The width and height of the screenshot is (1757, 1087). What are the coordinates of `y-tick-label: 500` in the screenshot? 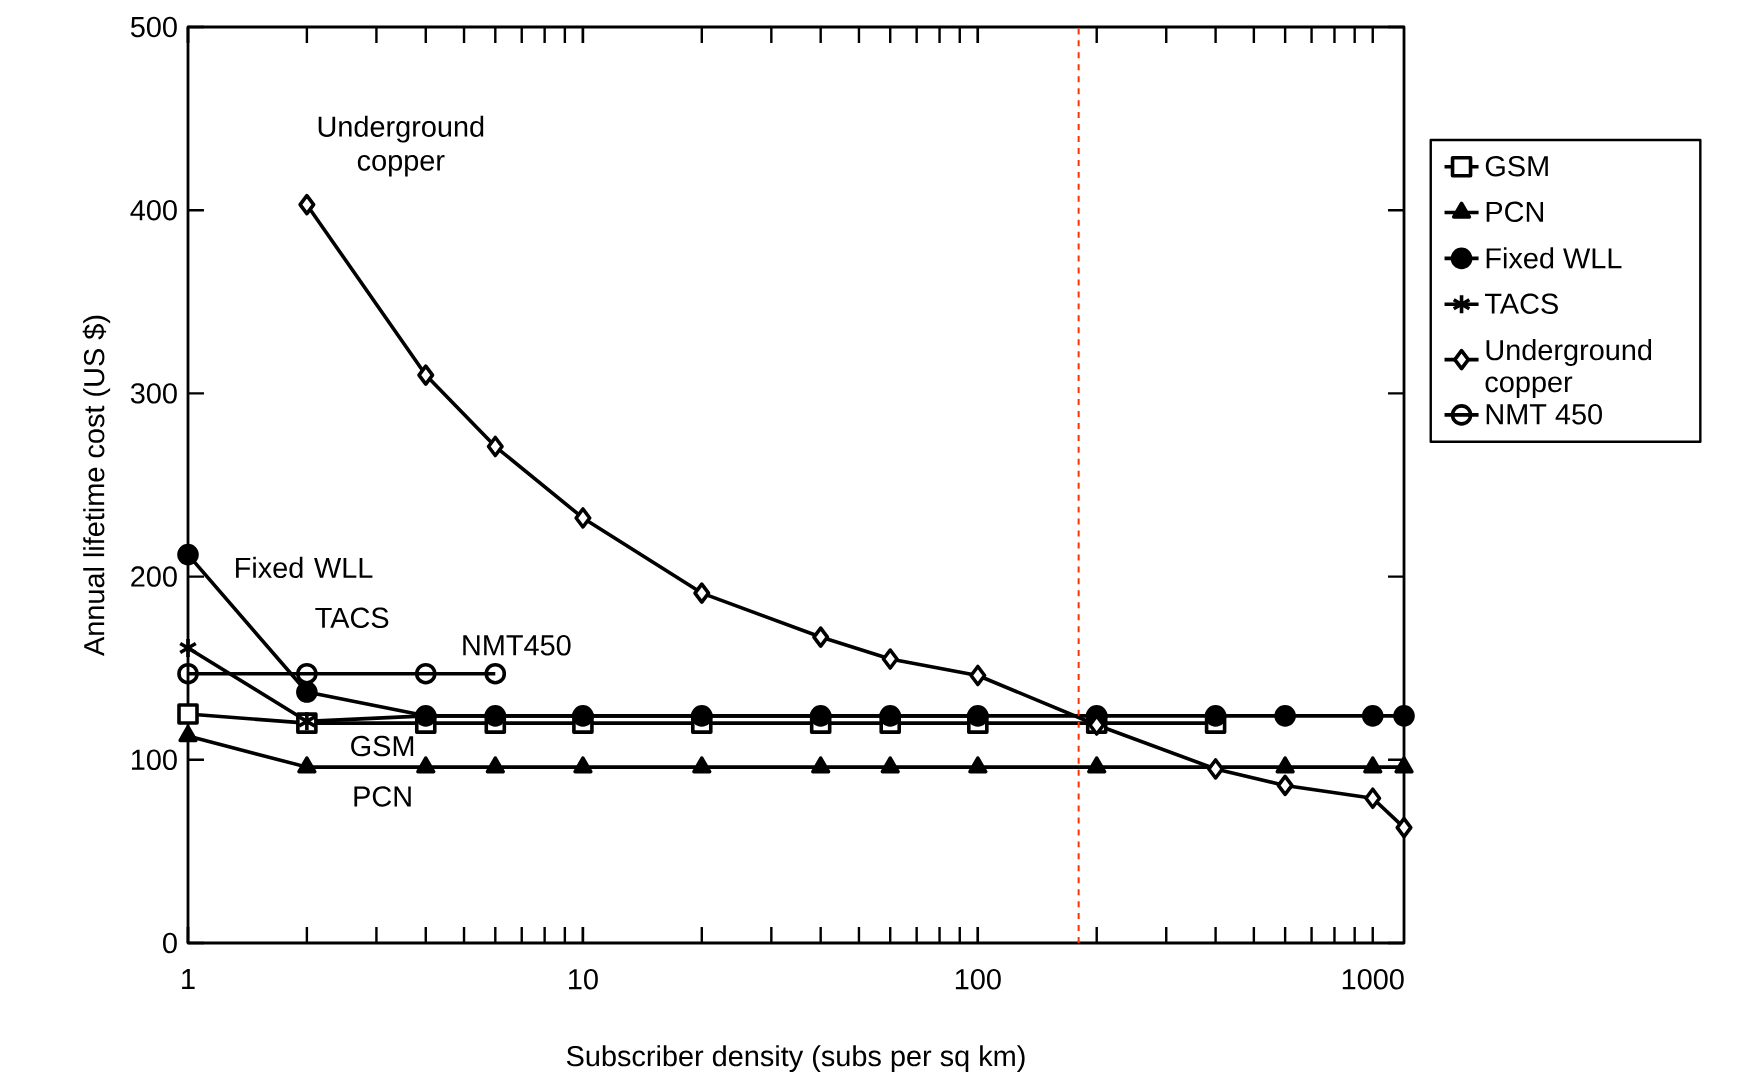 It's located at (153, 27).